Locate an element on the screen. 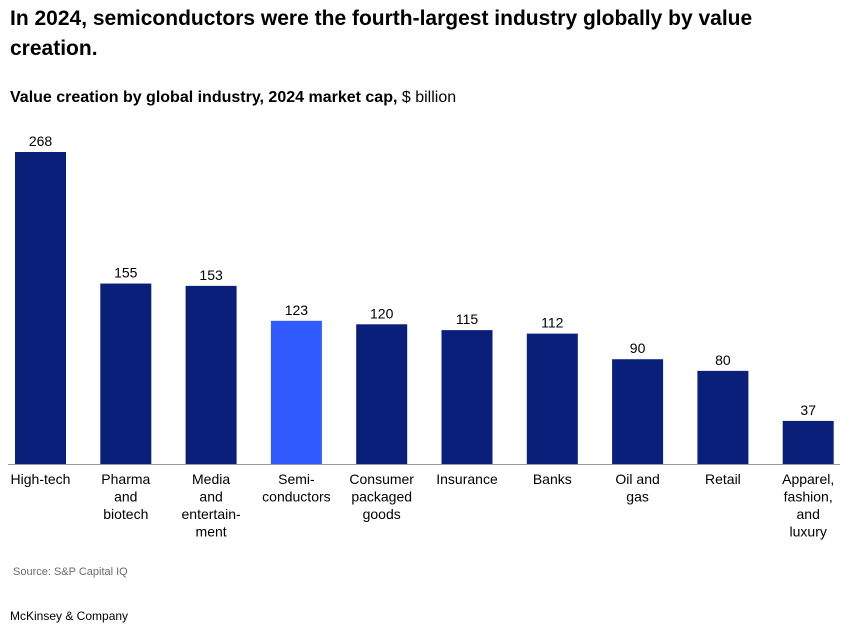 The height and width of the screenshot is (640, 859). value-label-6: 112 is located at coordinates (552, 323).